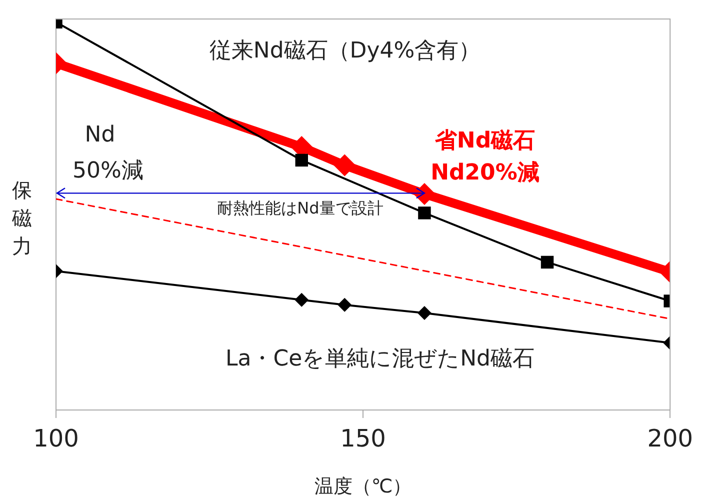 The width and height of the screenshot is (701, 503). I want to click on x-axis-title: 温度（℃）, so click(363, 487).